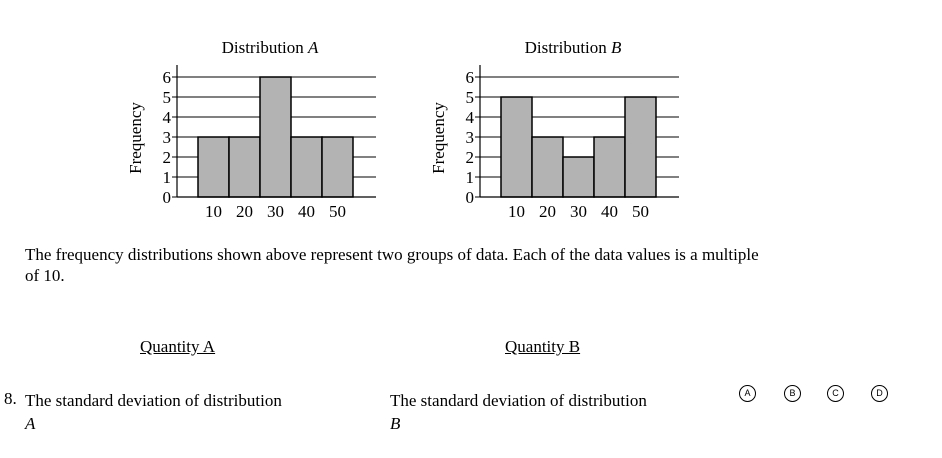 The width and height of the screenshot is (942, 458). Describe the element at coordinates (792, 393) in the screenshot. I see `choice-b-button: B` at that location.